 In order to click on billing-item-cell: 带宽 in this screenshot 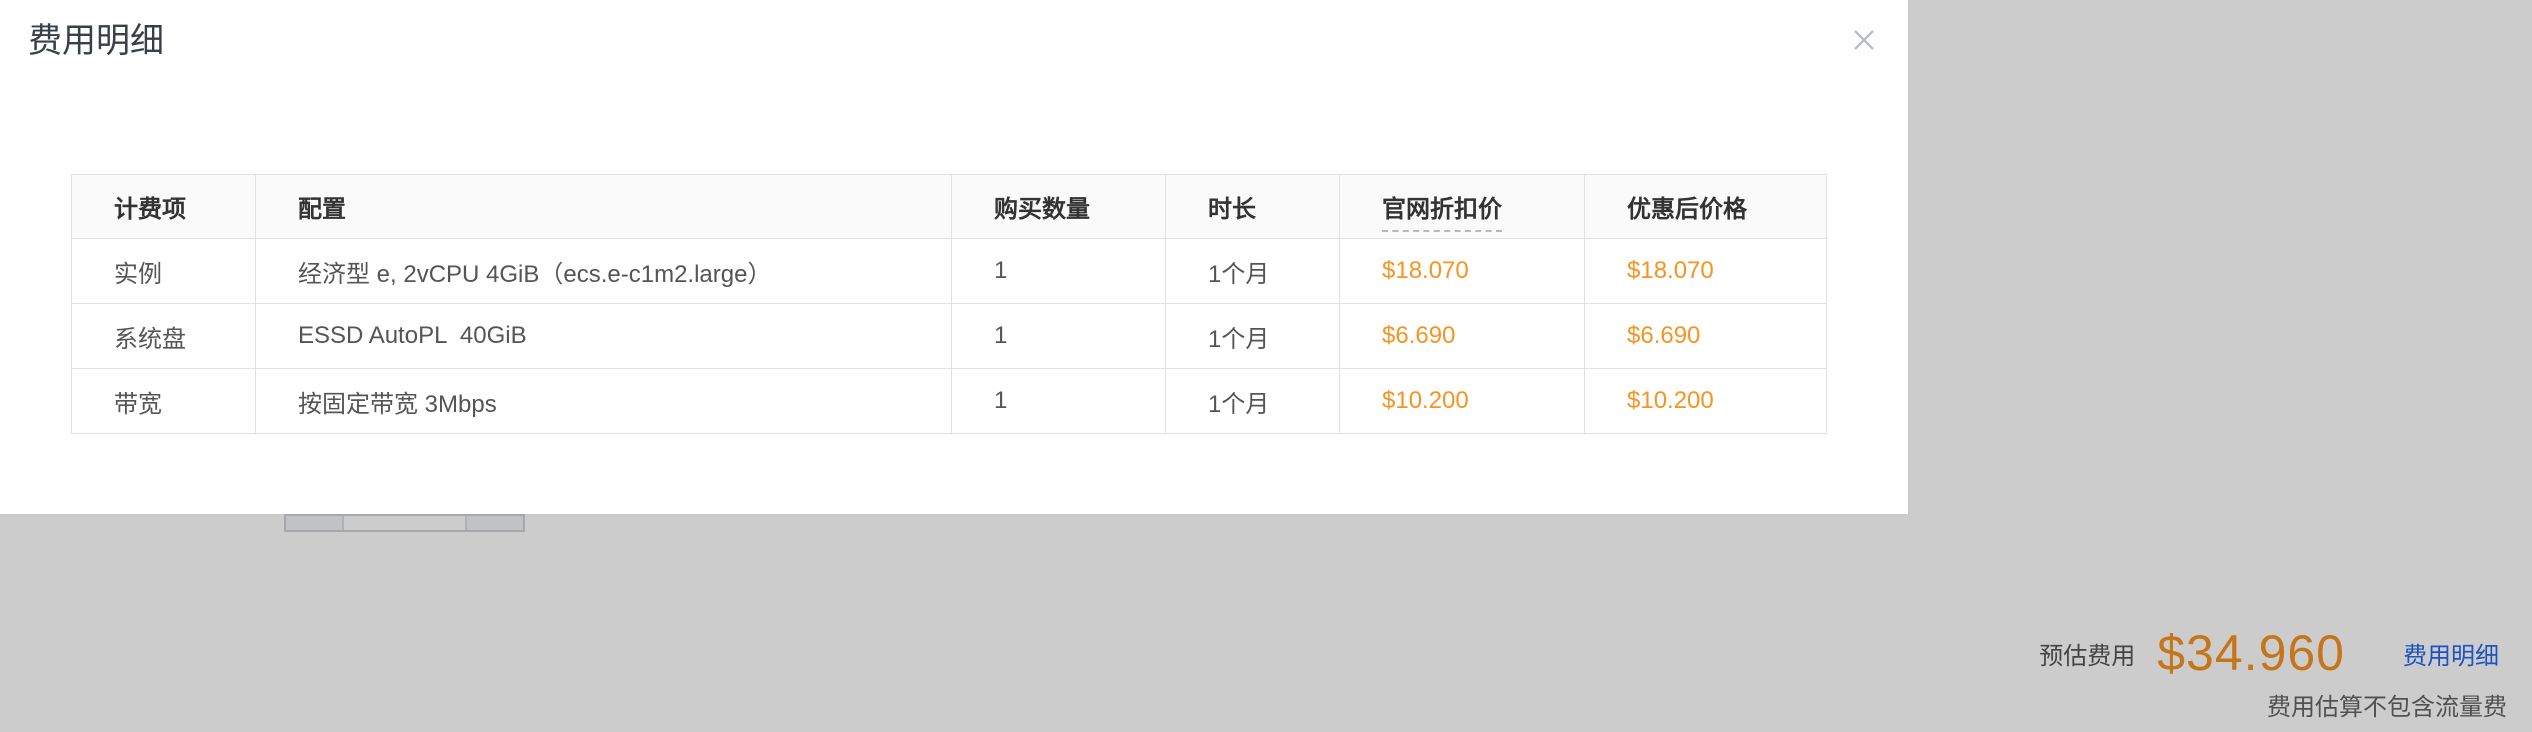, I will do `click(163, 401)`.